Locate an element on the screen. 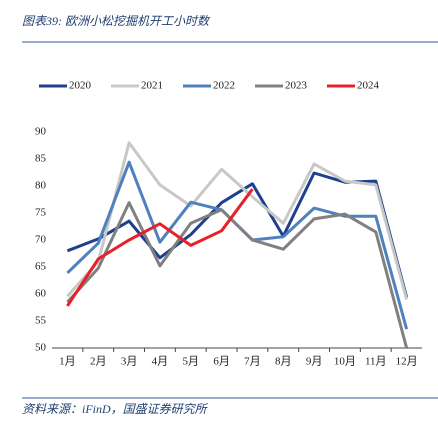 This screenshot has width=438, height=426. x-tick-label: 6月 is located at coordinates (221, 362).